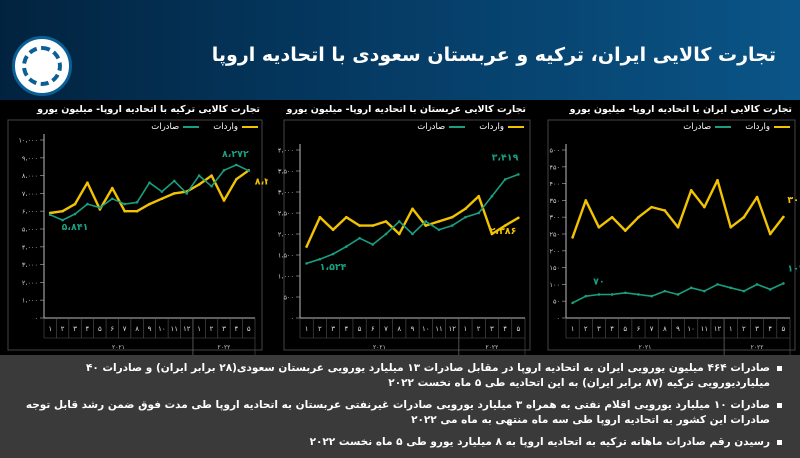 Image resolution: width=800 pixels, height=458 pixels. What do you see at coordinates (555, 218) in the screenshot?
I see `y-tick-label: ۳۰۰` at bounding box center [555, 218].